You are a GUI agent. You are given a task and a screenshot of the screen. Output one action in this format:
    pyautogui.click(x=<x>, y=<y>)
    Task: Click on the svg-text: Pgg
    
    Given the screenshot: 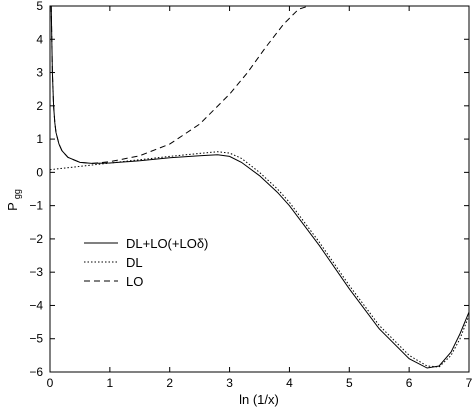 What is the action you would take?
    pyautogui.click(x=13, y=200)
    